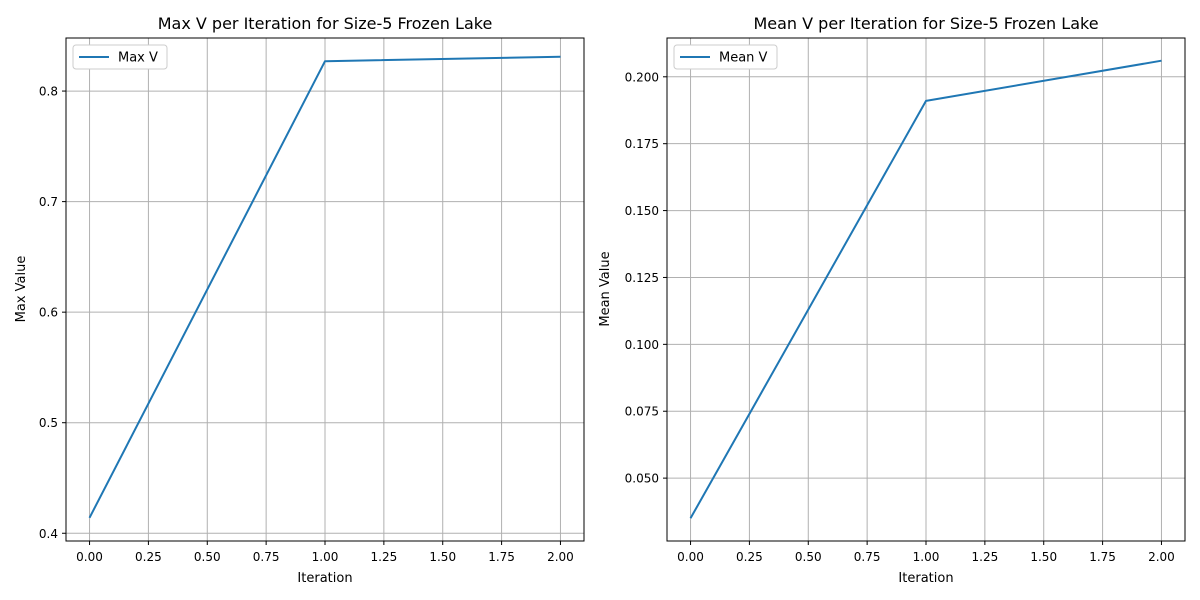 The width and height of the screenshot is (1200, 600). I want to click on y-tick-label: 0.125, so click(642, 278).